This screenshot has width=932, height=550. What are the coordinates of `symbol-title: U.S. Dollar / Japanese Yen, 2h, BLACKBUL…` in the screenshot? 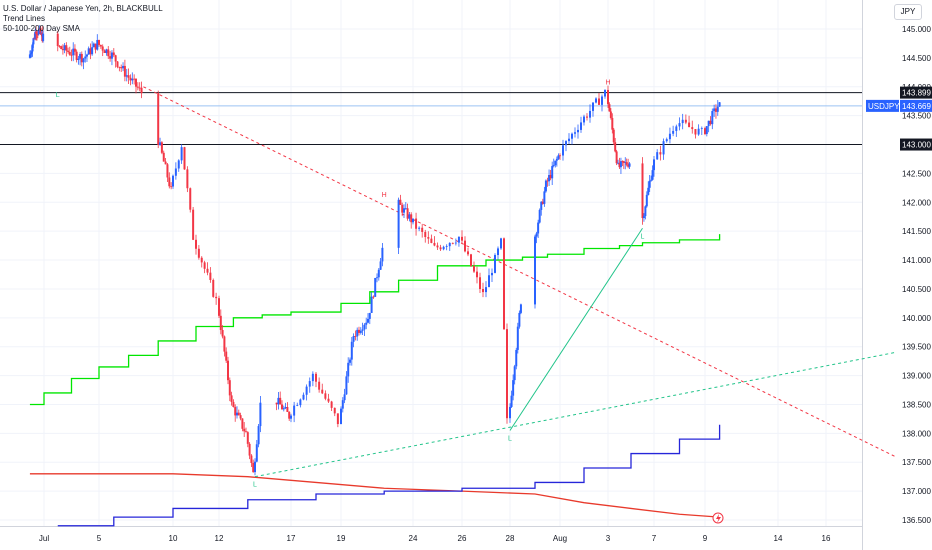 It's located at (83, 8).